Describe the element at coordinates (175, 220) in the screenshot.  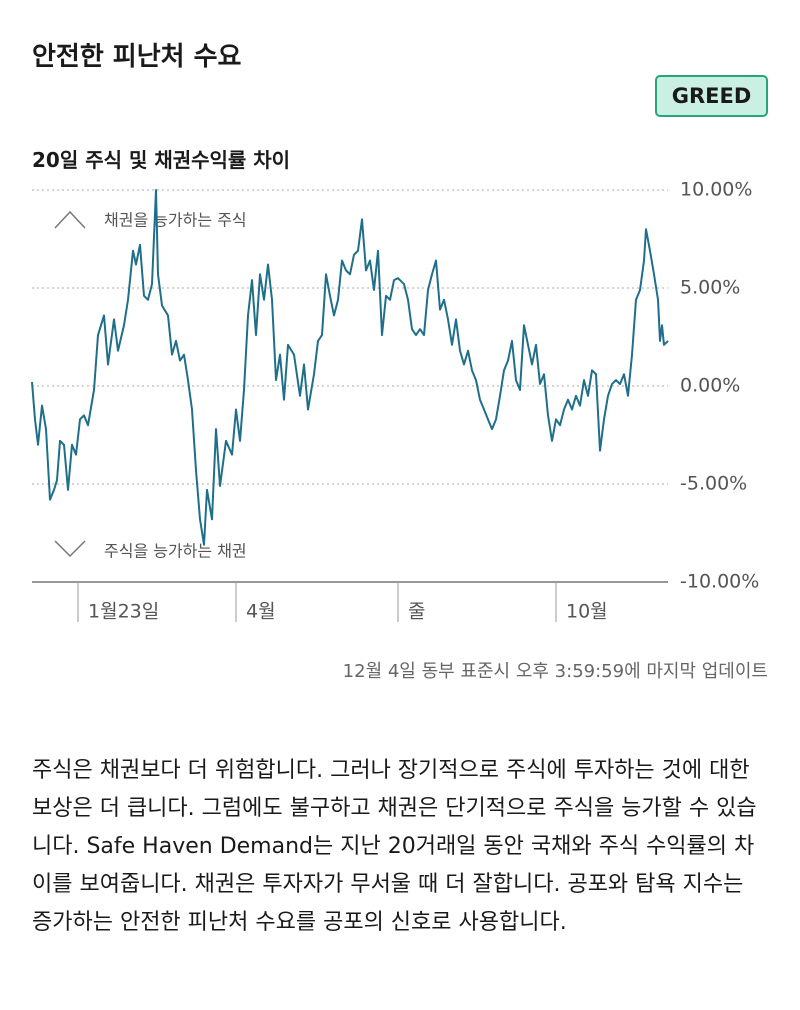
I see `annotation: 채권을 능가하는 주식` at that location.